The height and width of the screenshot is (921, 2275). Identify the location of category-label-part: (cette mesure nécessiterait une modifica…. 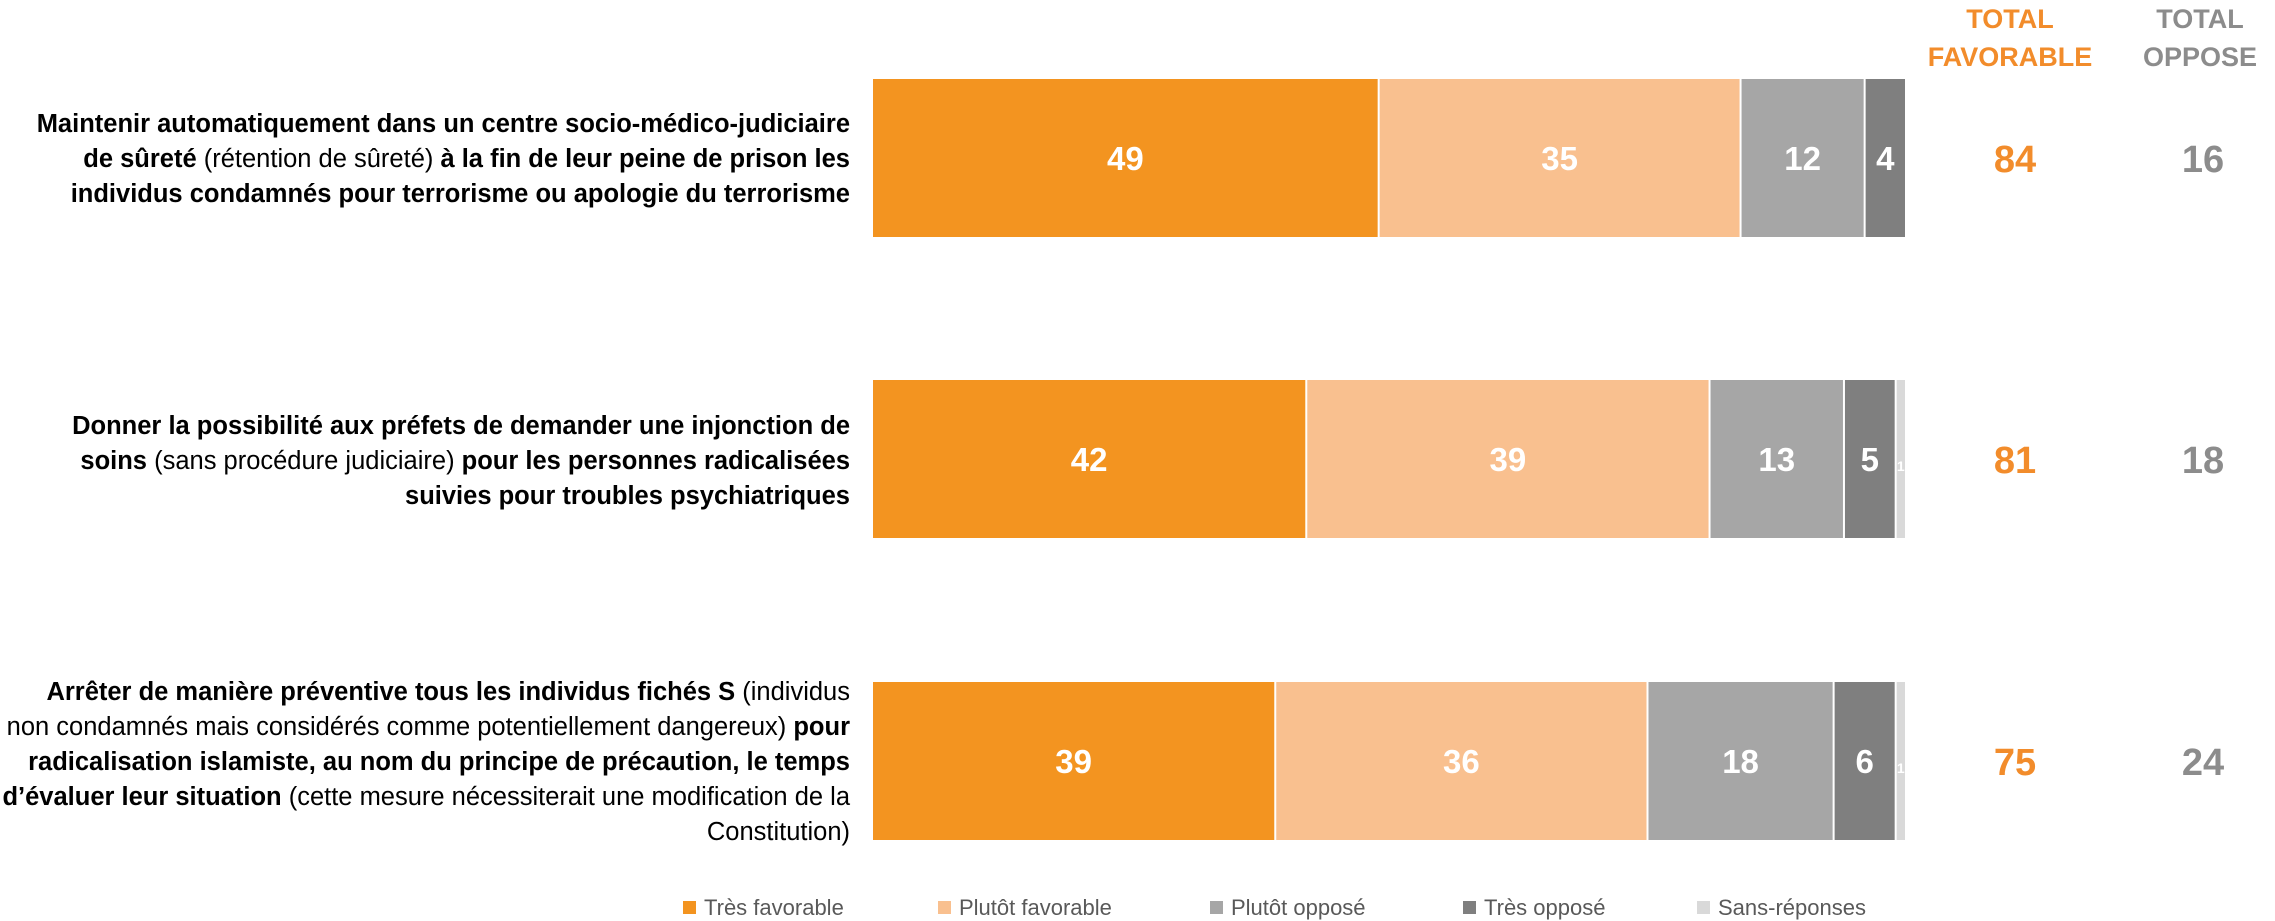
(565, 814).